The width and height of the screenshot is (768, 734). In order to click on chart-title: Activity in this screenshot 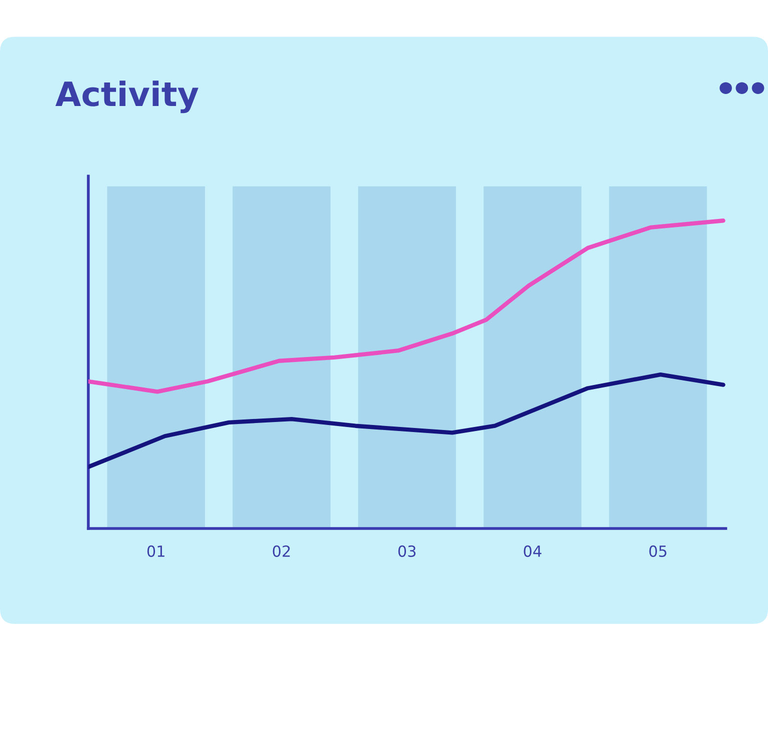, I will do `click(126, 97)`.